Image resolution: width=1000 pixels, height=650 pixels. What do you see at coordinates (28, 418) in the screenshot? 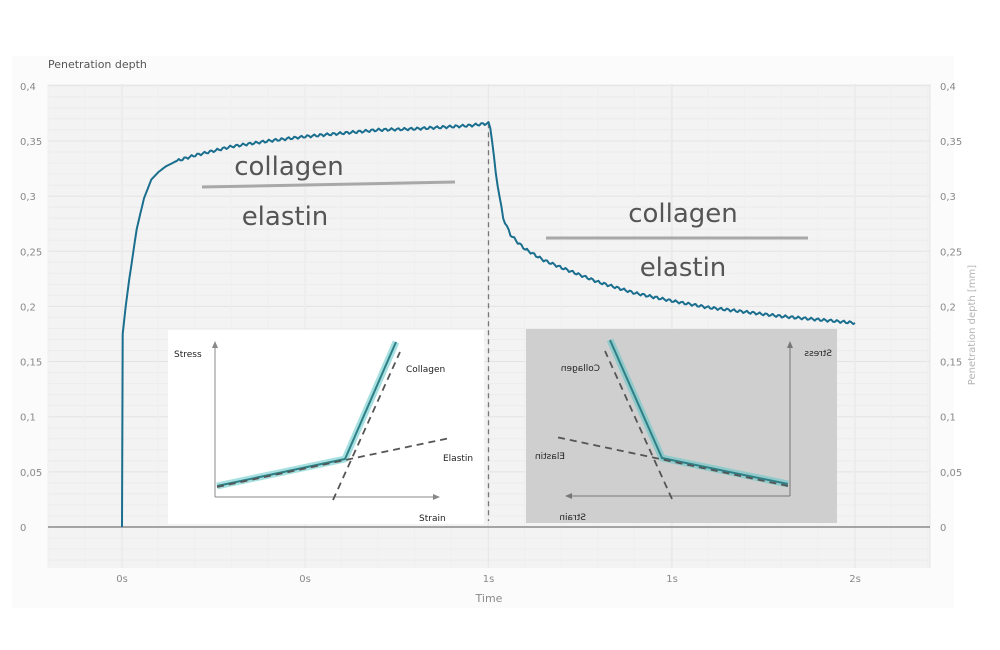
I see `y-tick-label-left: 0,1` at bounding box center [28, 418].